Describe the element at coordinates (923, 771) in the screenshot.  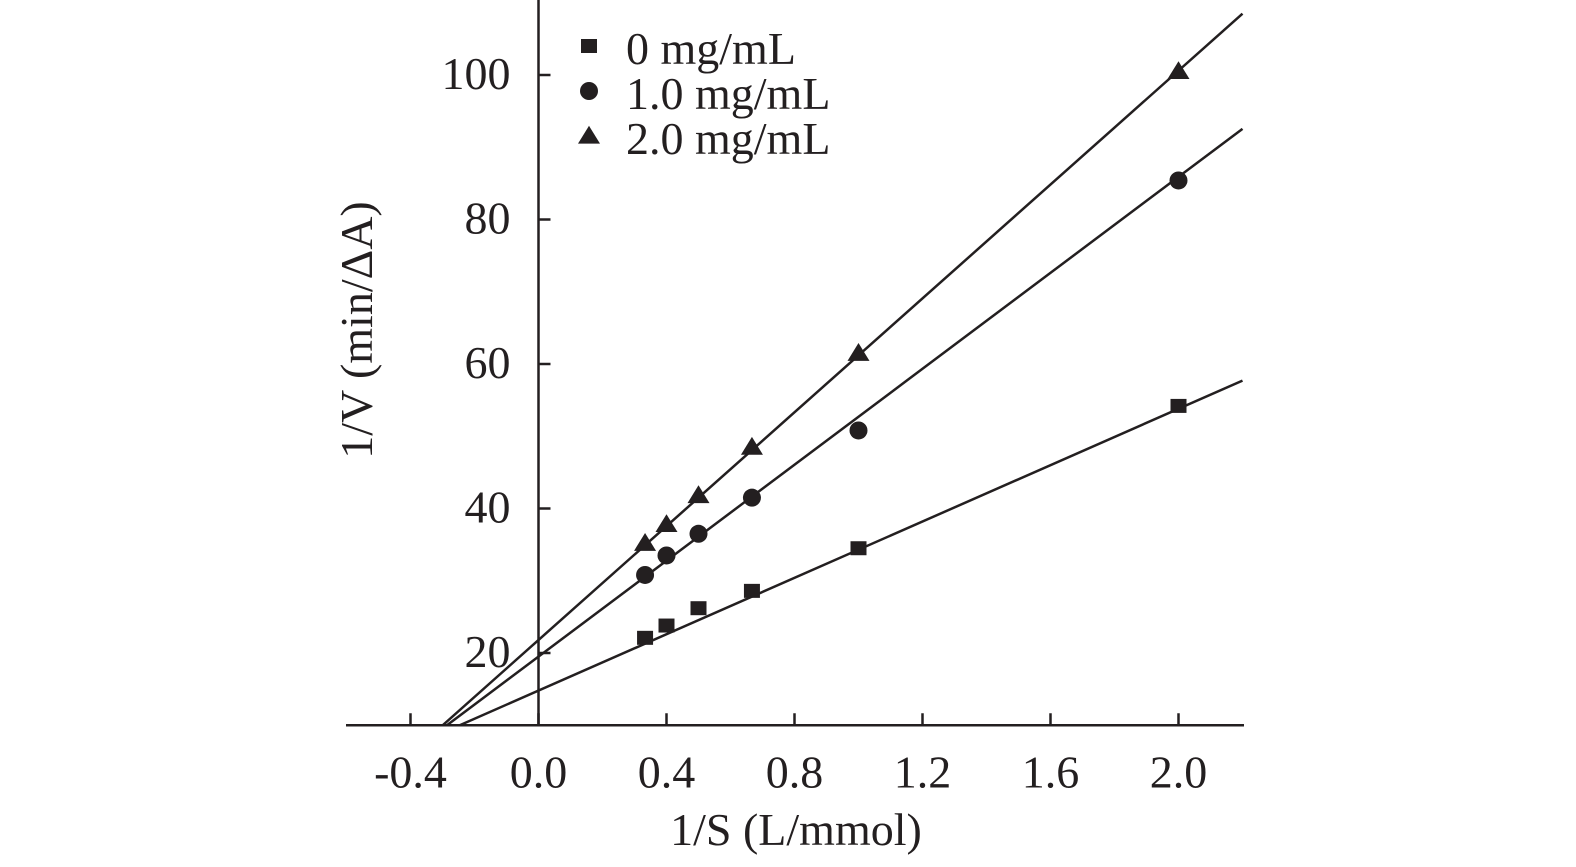
I see `x-tick-label: 1.2` at that location.